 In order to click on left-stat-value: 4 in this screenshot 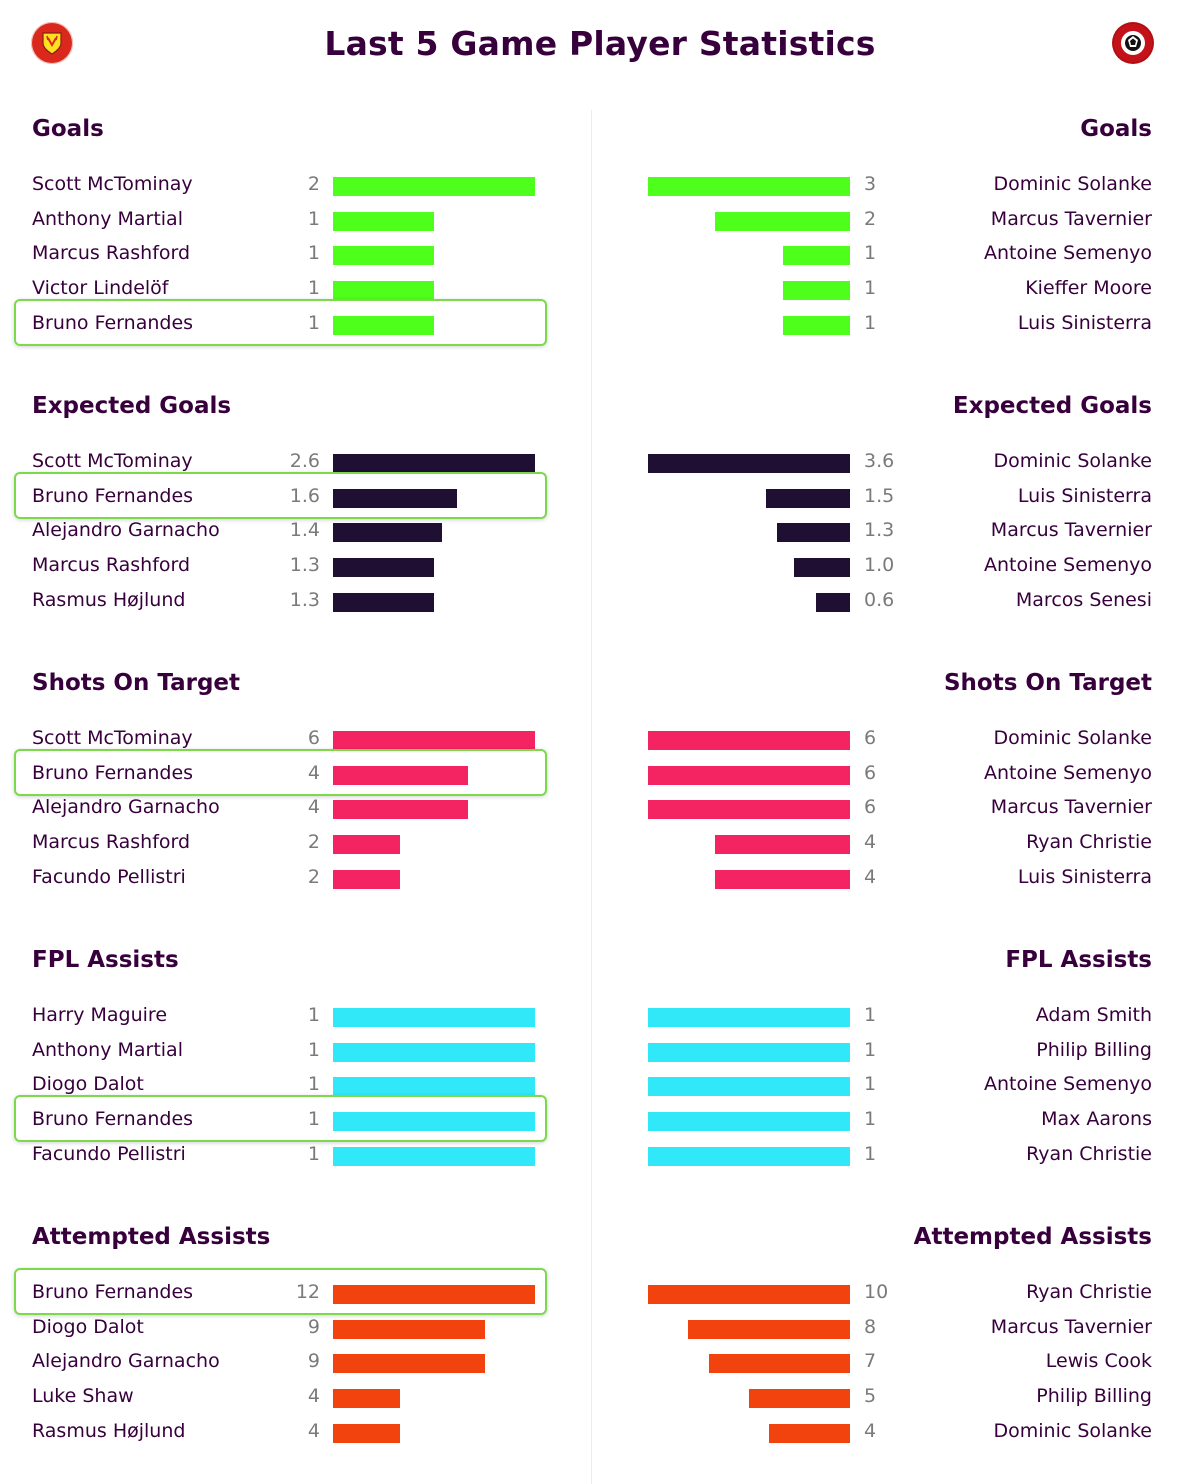, I will do `click(313, 1430)`.